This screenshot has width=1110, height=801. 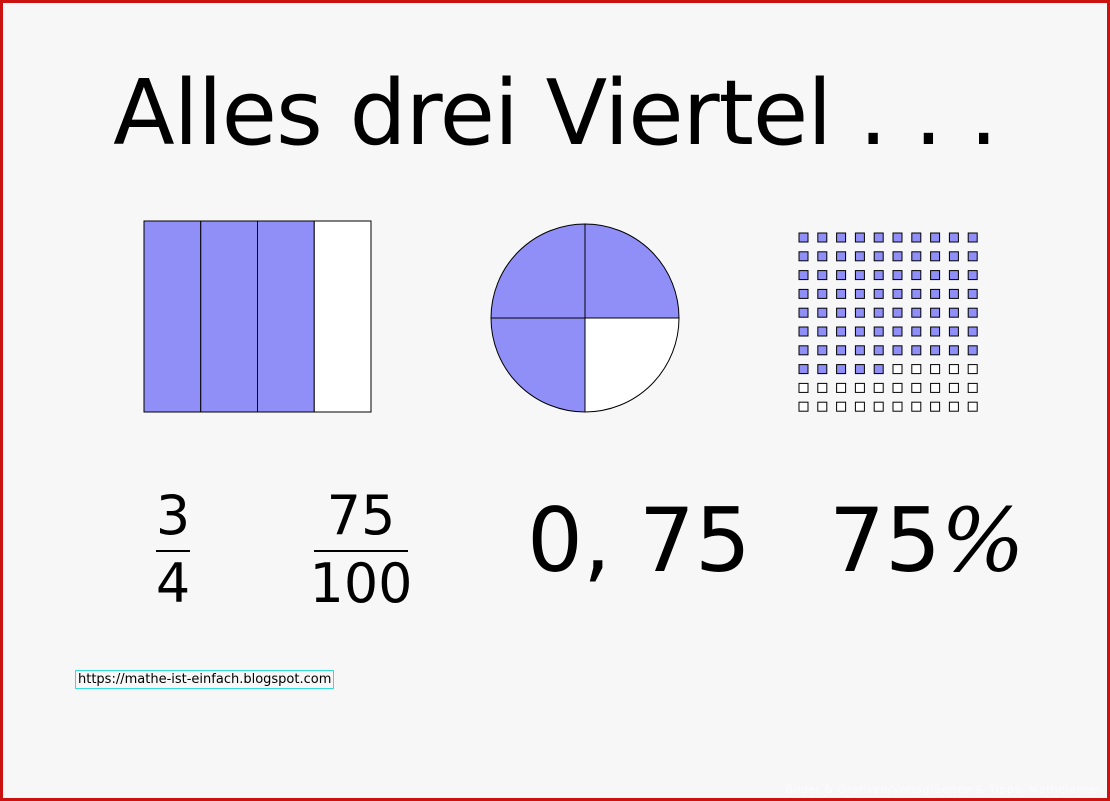 I want to click on percent-number: 75, so click(x=885, y=540).